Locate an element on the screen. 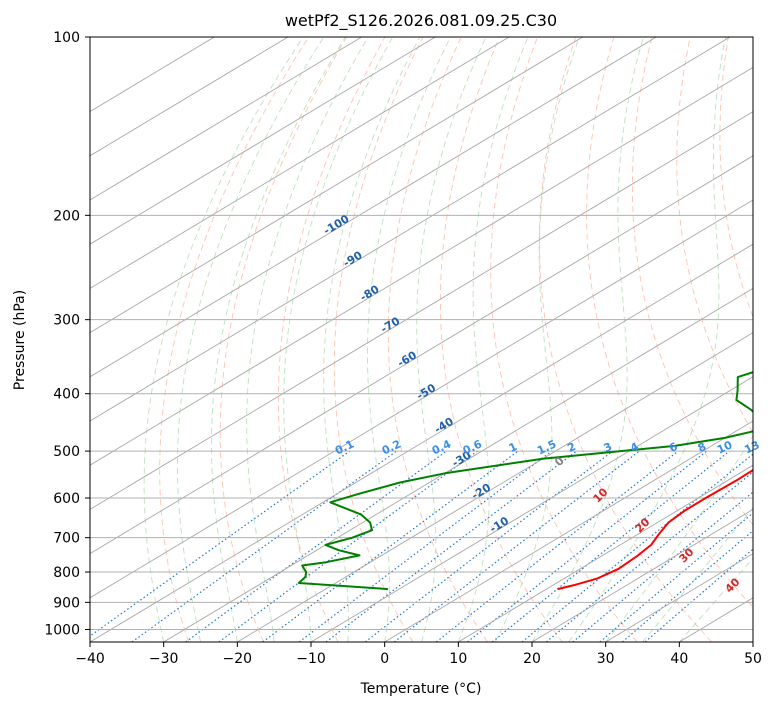 This screenshot has height=708, width=775. y-axis: 1000 900 800 700 600 500 400 300 200 100 is located at coordinates (67, 334).